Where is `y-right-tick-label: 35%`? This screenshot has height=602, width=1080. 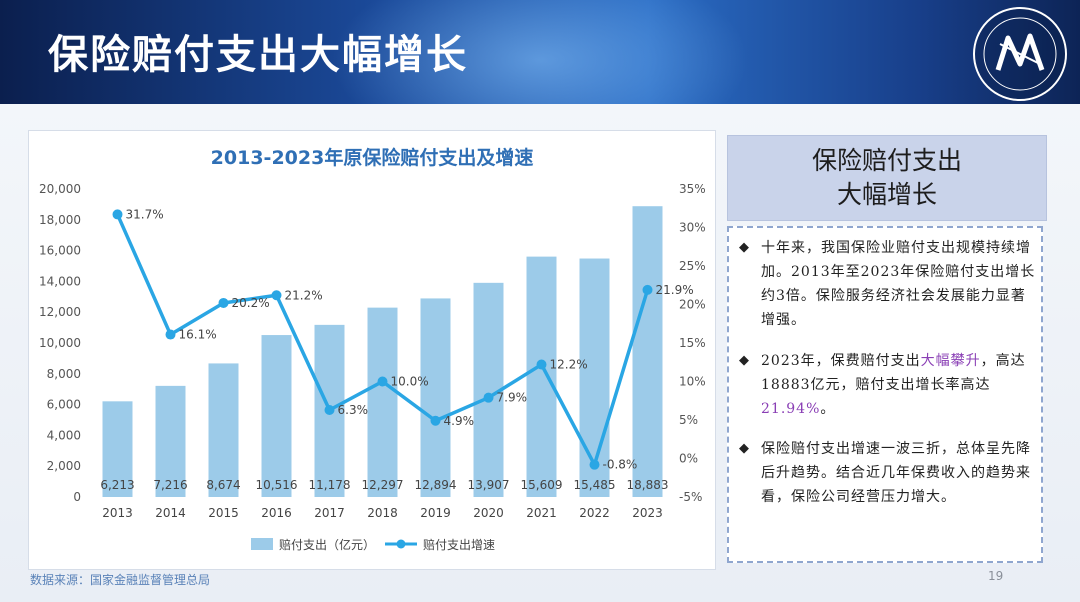 y-right-tick-label: 35% is located at coordinates (692, 189).